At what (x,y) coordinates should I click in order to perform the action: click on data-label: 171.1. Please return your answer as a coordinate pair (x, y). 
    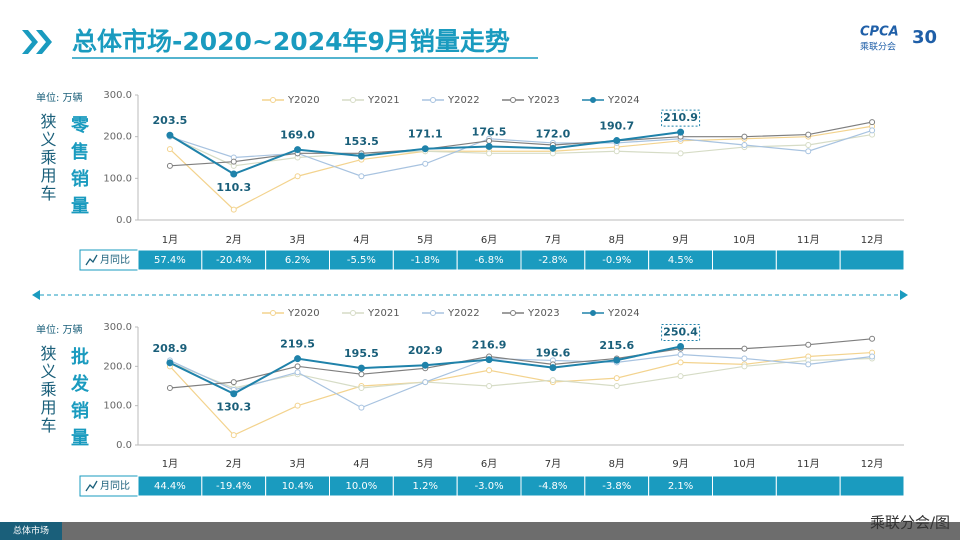
    Looking at the image, I should click on (425, 134).